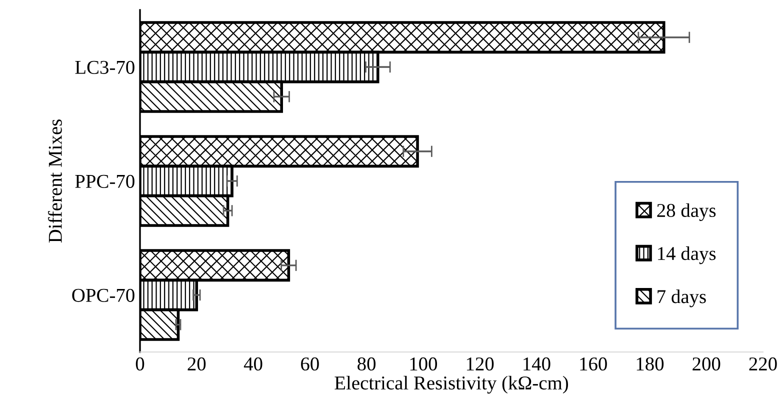 The width and height of the screenshot is (783, 412). I want to click on x-tick-label: 60, so click(310, 364).